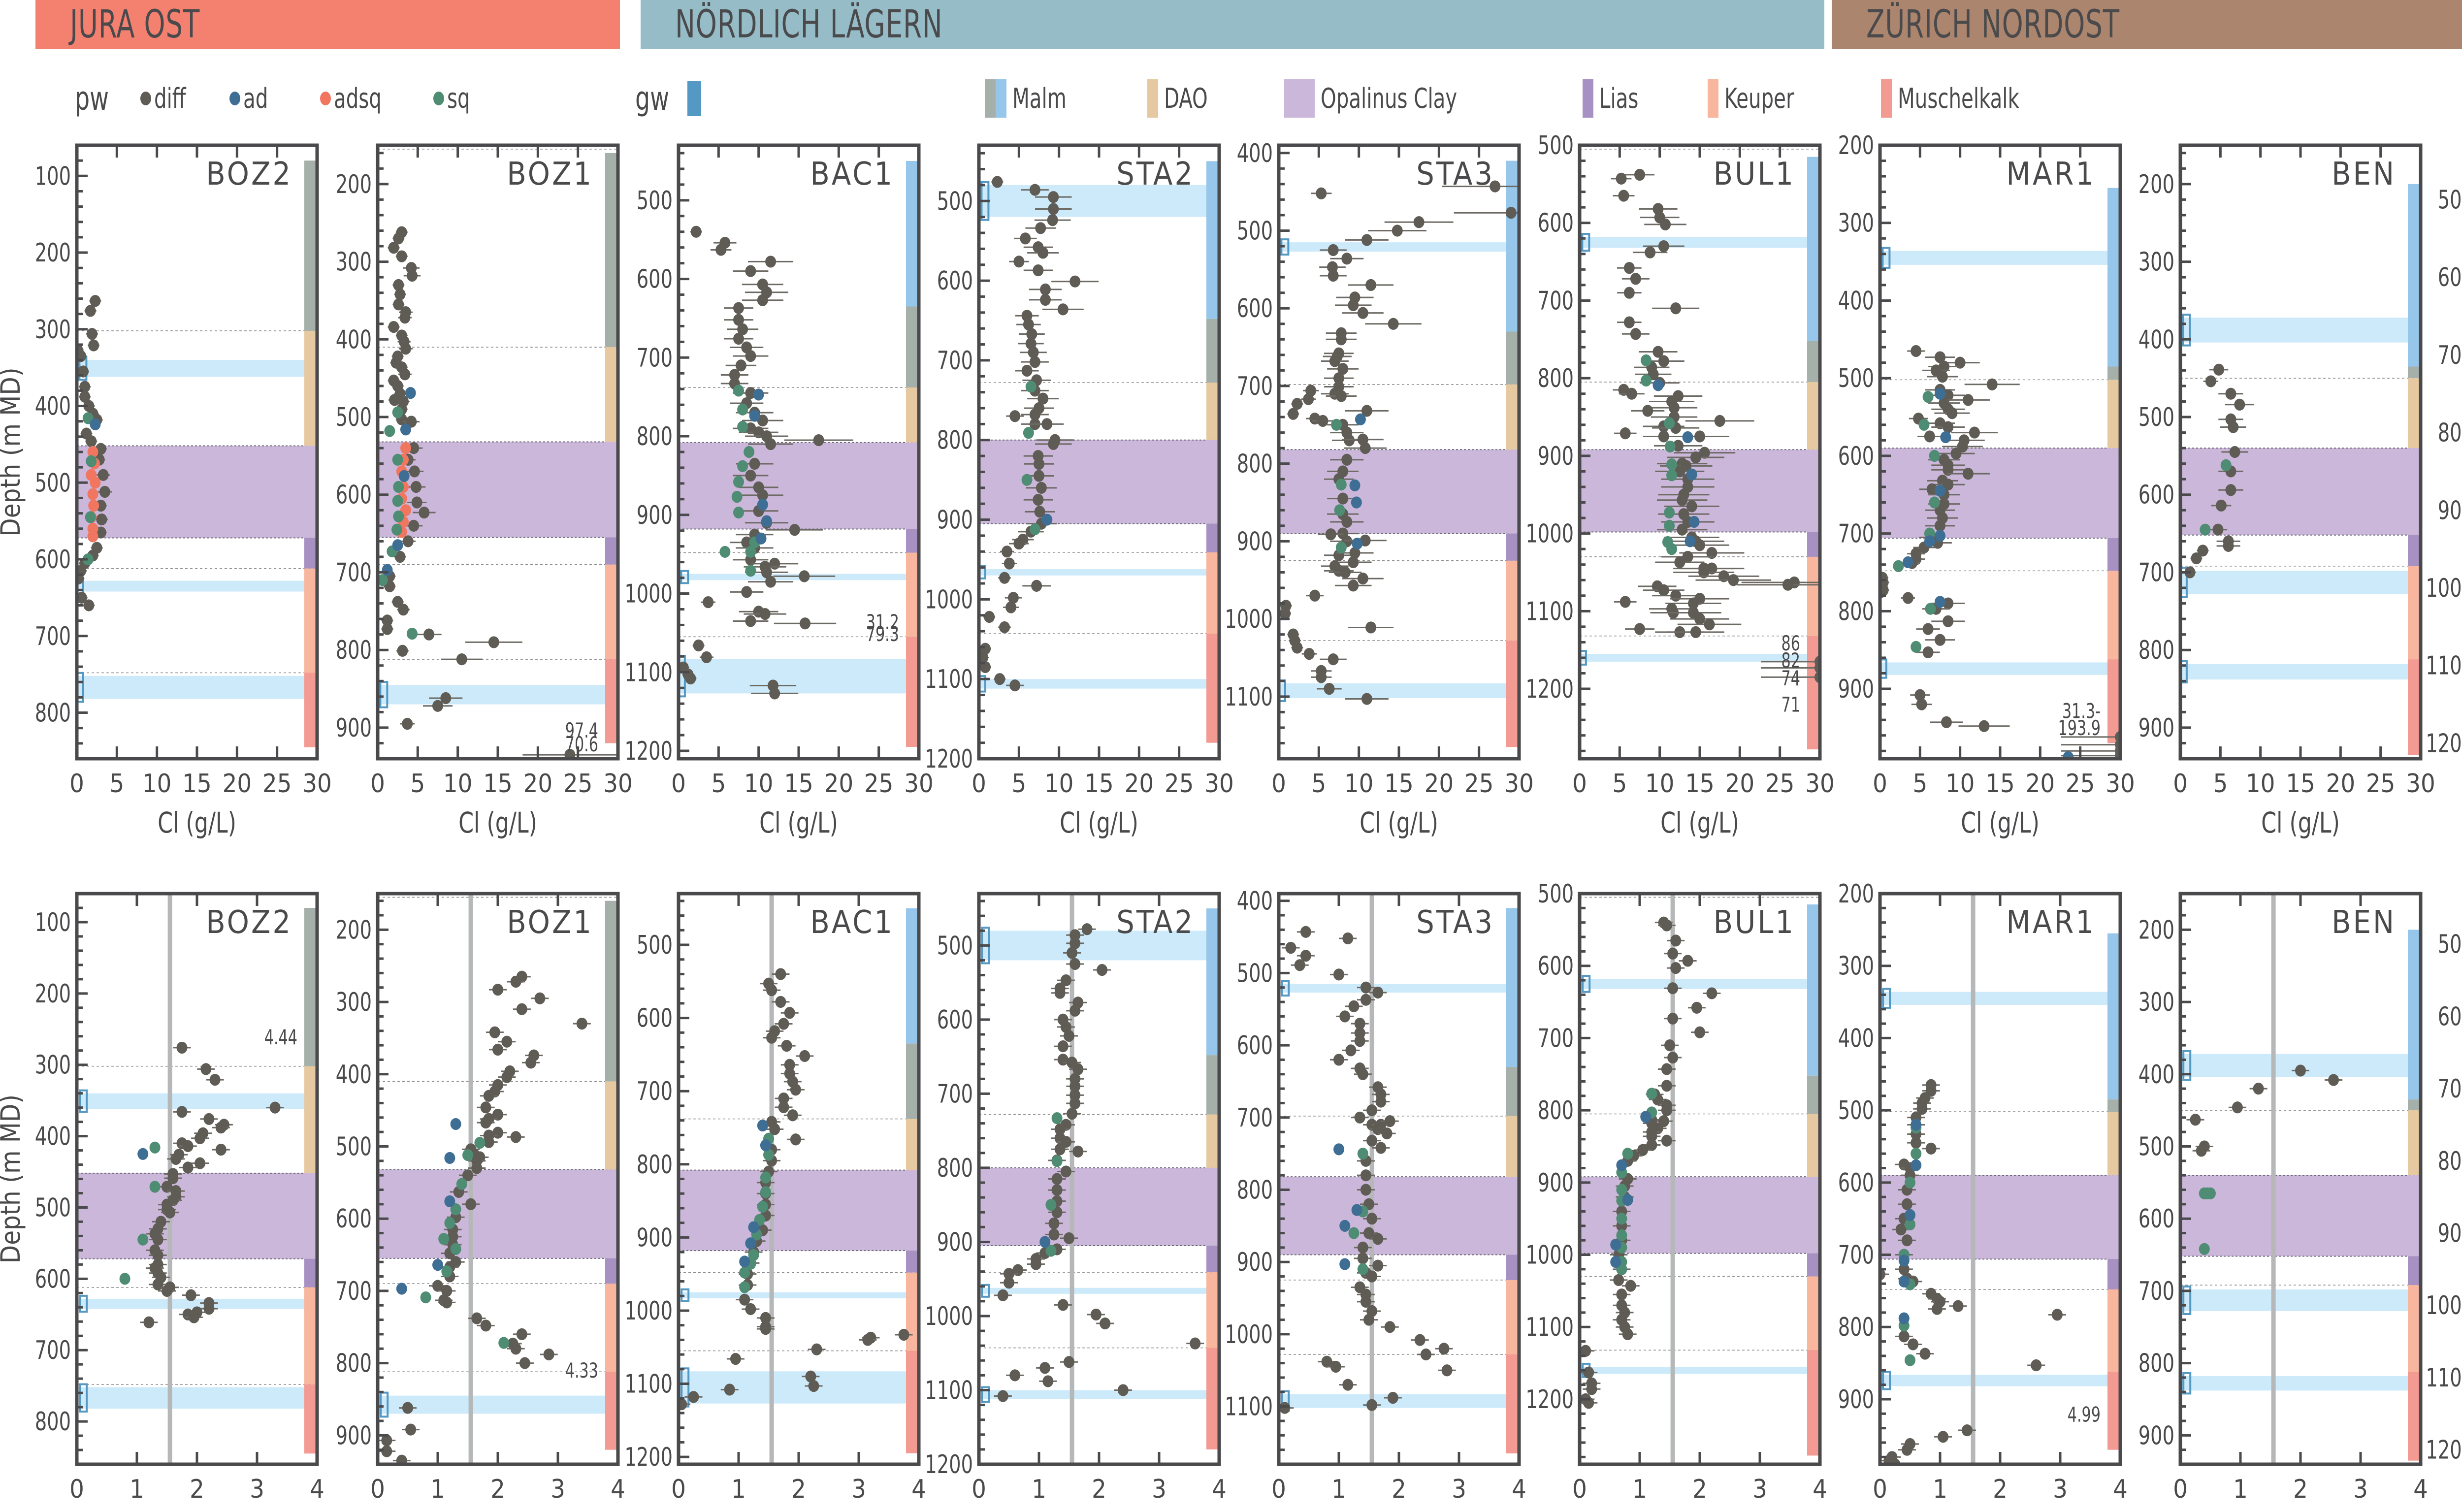 The width and height of the screenshot is (2462, 1512). I want to click on y-tick-label: 900, so click(655, 1238).